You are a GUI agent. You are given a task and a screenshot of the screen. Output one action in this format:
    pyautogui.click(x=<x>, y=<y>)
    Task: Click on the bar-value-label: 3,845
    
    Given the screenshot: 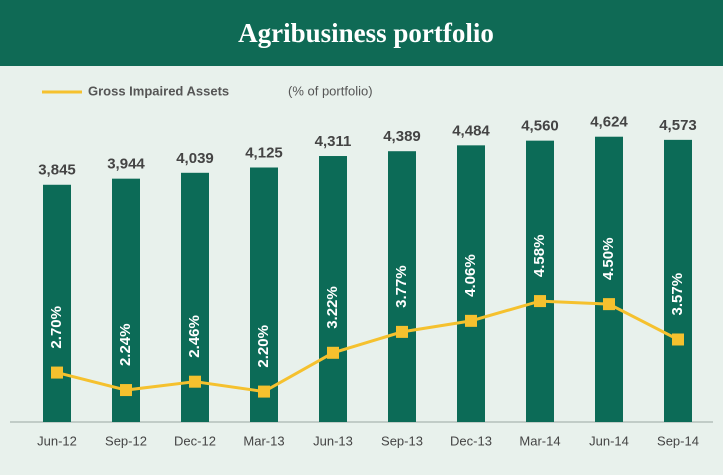 What is the action you would take?
    pyautogui.click(x=57, y=170)
    